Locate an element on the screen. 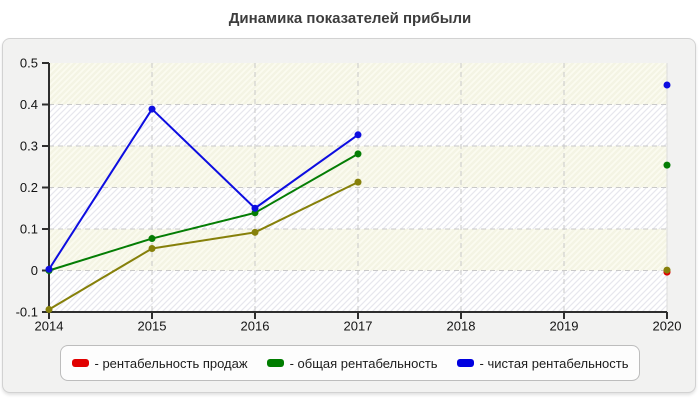 This screenshot has height=400, width=700. legend-label-0: - рентабельность продаж is located at coordinates (171, 363).